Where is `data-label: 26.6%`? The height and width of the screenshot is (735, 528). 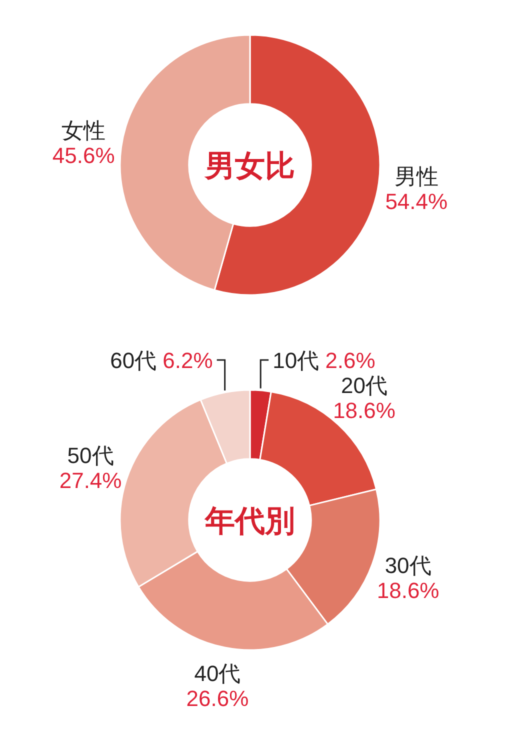
data-label: 26.6% is located at coordinates (217, 698).